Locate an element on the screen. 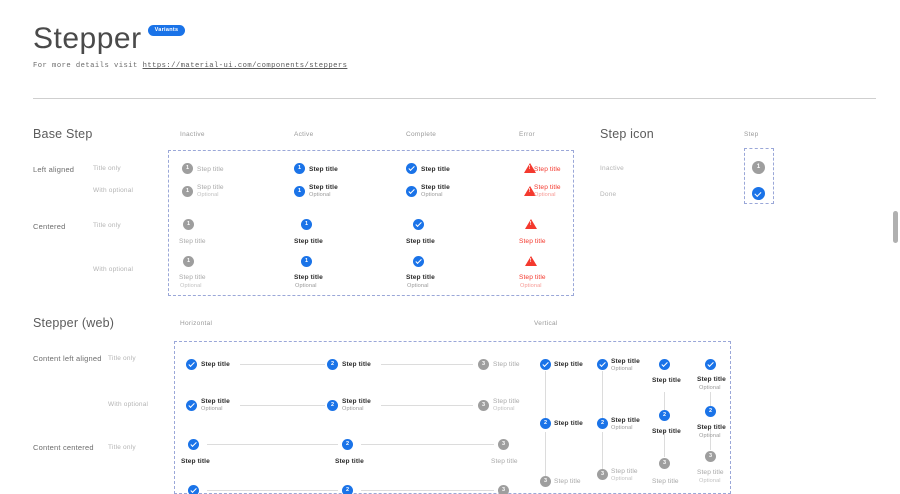 The image size is (900, 494). variants-badge: Variants is located at coordinates (166, 30).